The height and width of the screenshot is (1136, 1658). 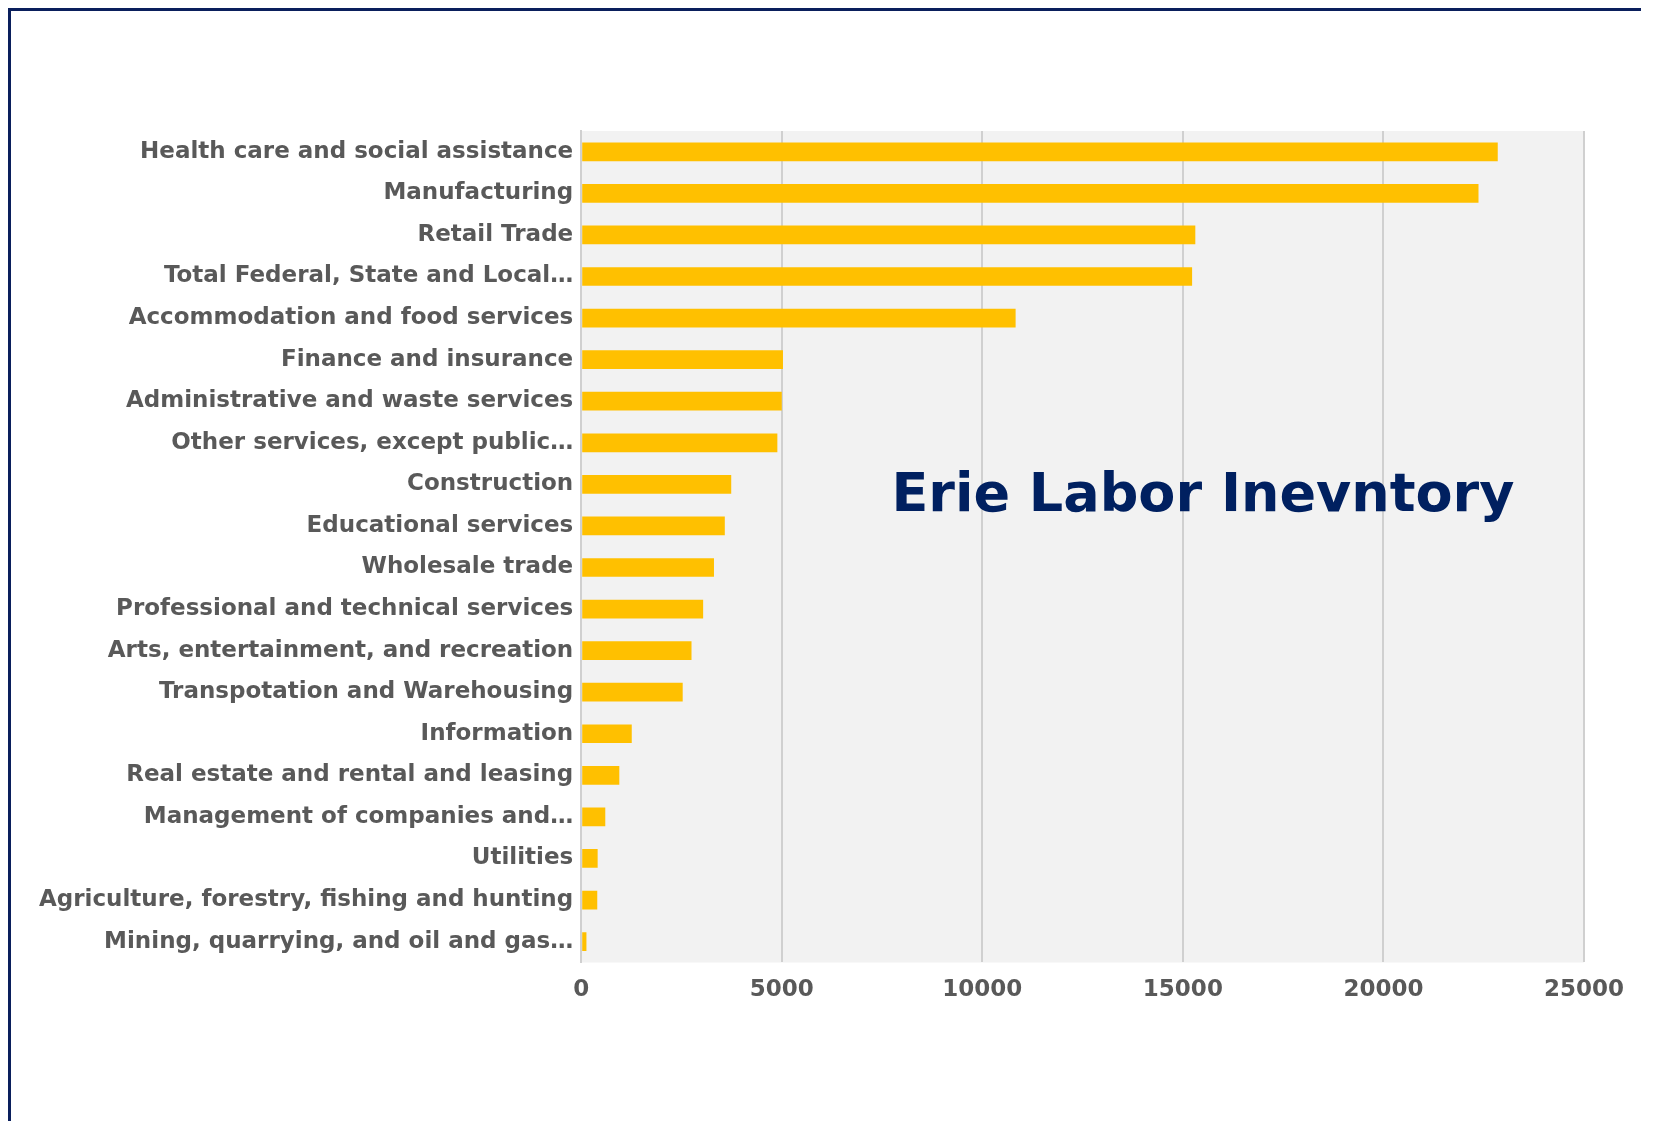 I want to click on y-tick-label: Administrative and waste services, so click(x=349, y=399).